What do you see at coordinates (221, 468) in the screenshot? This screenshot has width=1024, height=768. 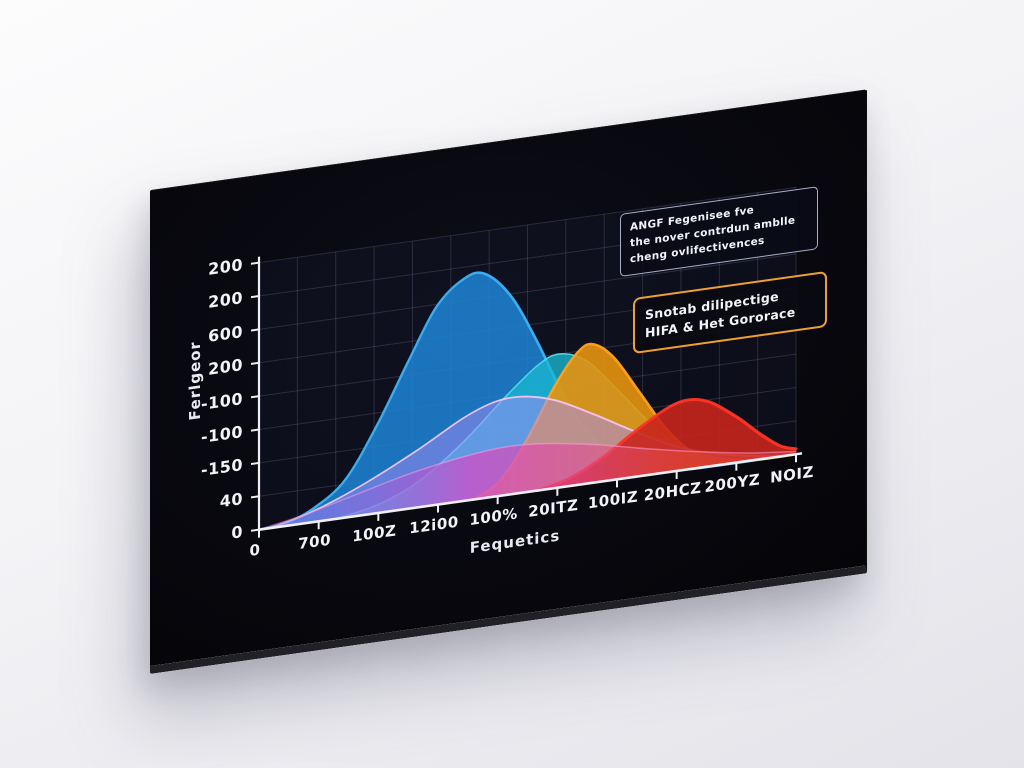 I see `y-tick-label: -150` at bounding box center [221, 468].